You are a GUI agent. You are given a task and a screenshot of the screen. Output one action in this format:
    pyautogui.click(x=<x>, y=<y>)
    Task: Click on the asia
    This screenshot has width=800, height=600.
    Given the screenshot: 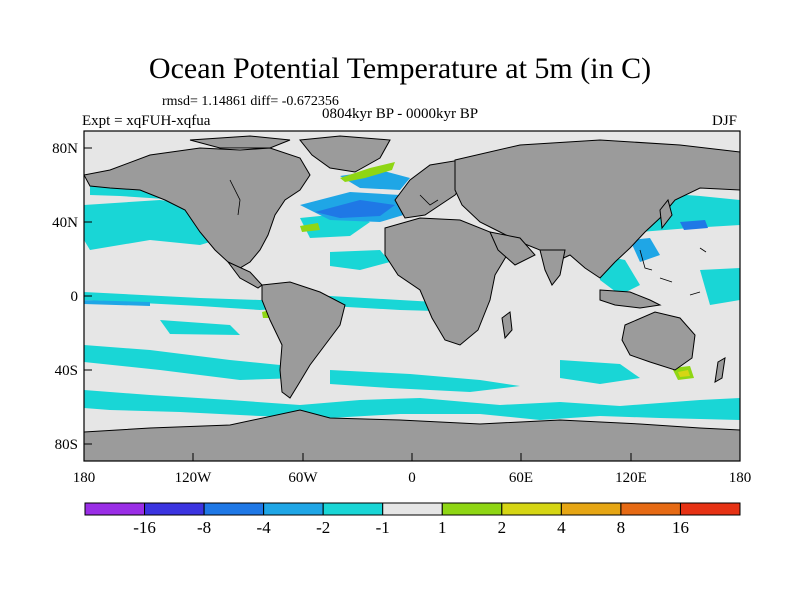 What is the action you would take?
    pyautogui.click(x=597, y=209)
    